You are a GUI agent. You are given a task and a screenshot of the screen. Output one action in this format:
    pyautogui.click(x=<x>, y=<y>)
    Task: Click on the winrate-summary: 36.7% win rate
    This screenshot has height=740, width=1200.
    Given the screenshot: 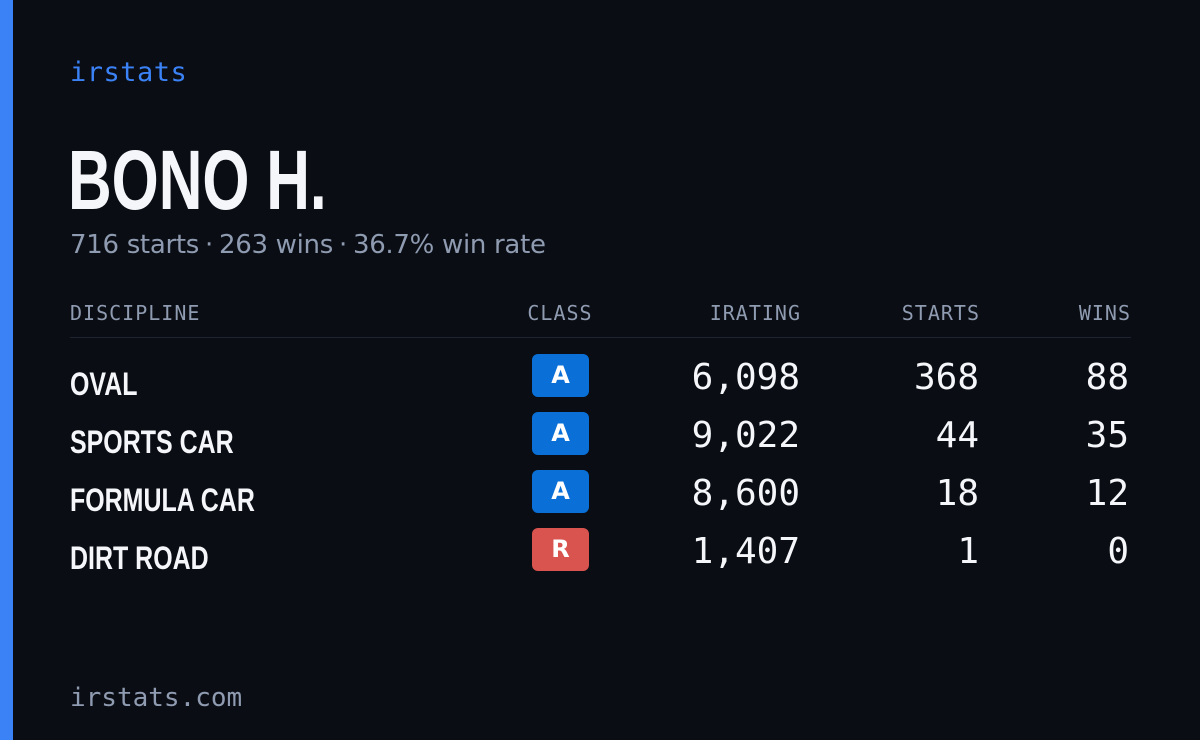 What is the action you would take?
    pyautogui.click(x=449, y=245)
    